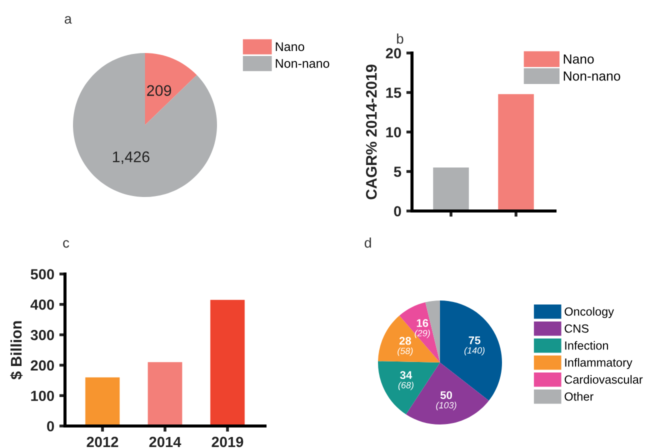 The width and height of the screenshot is (652, 448). Describe the element at coordinates (589, 312) in the screenshot. I see `legend-label: Oncology` at that location.